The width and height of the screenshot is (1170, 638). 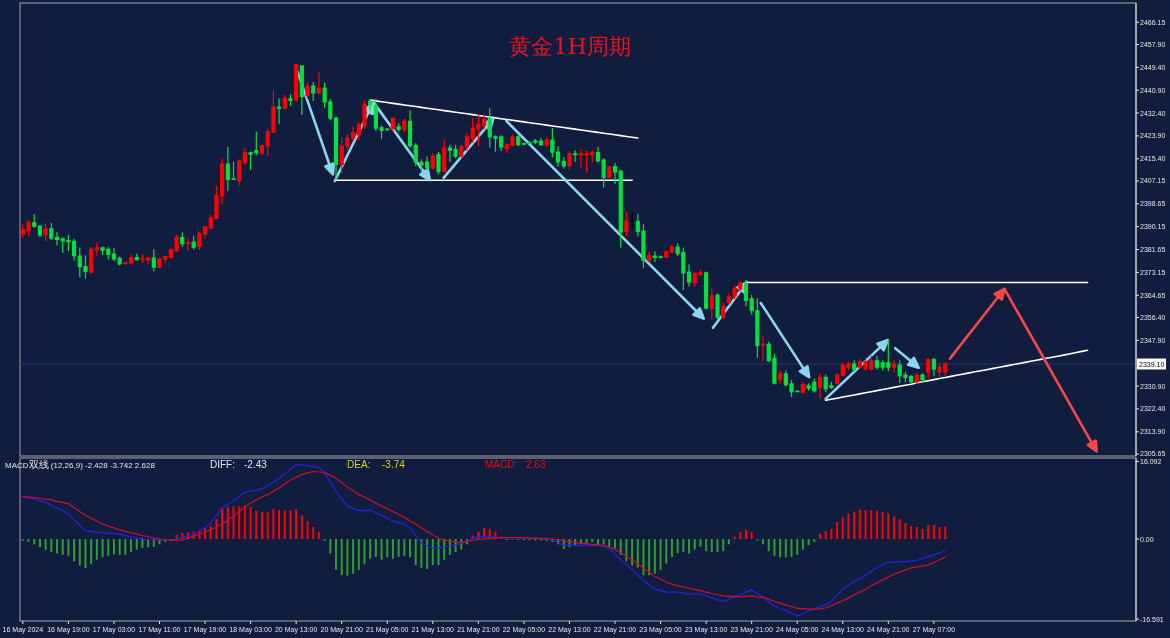 I want to click on text: 黄金1H周期, so click(x=570, y=46).